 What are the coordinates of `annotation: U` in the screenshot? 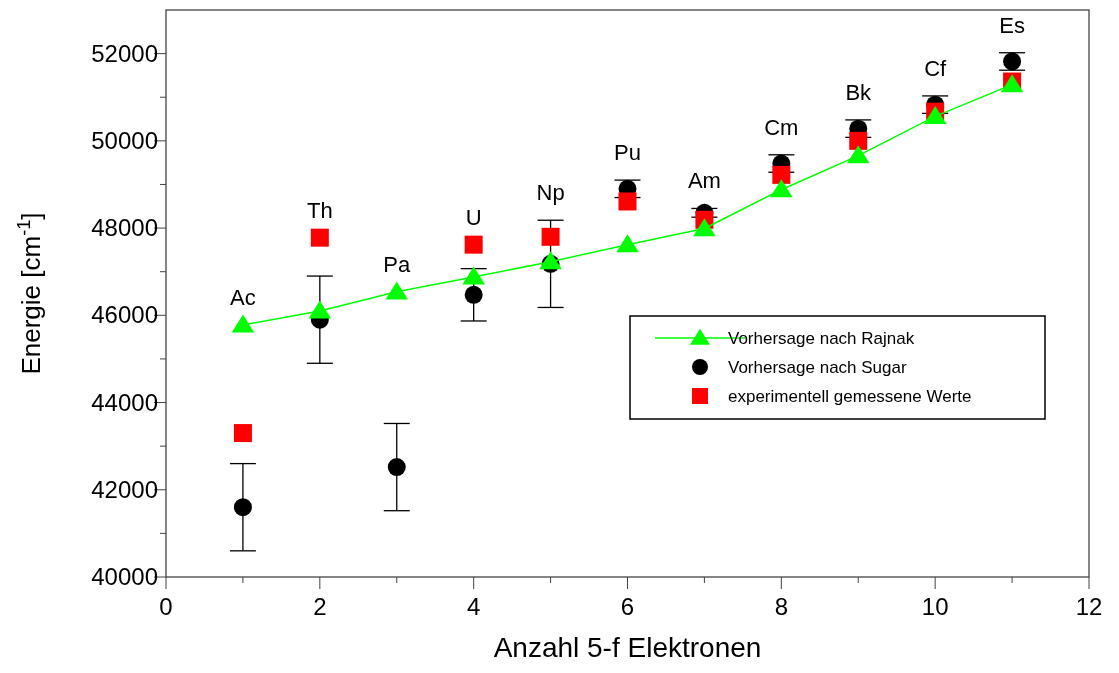 It's located at (473, 217).